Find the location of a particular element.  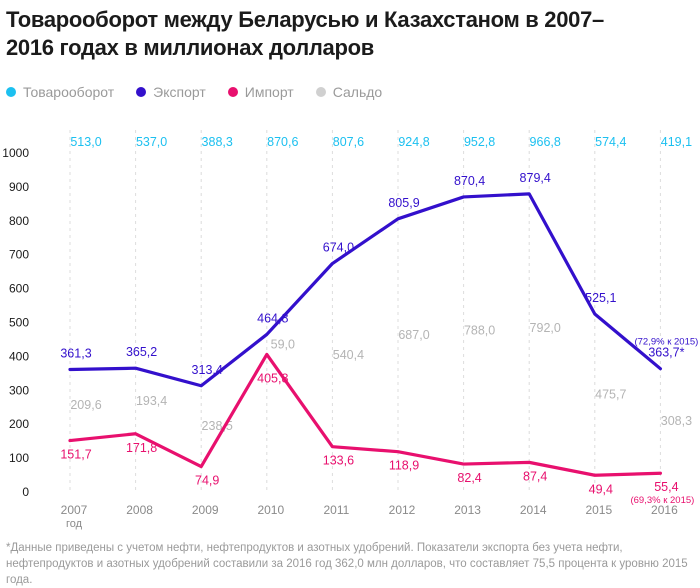

import-label: 133,6 is located at coordinates (338, 461).